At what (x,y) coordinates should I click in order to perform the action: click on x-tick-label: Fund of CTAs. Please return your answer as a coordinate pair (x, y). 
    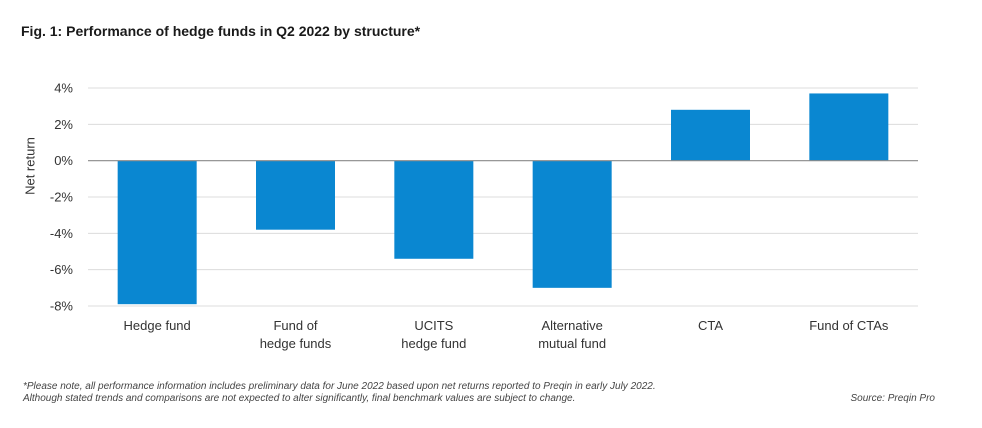
    Looking at the image, I should click on (849, 325).